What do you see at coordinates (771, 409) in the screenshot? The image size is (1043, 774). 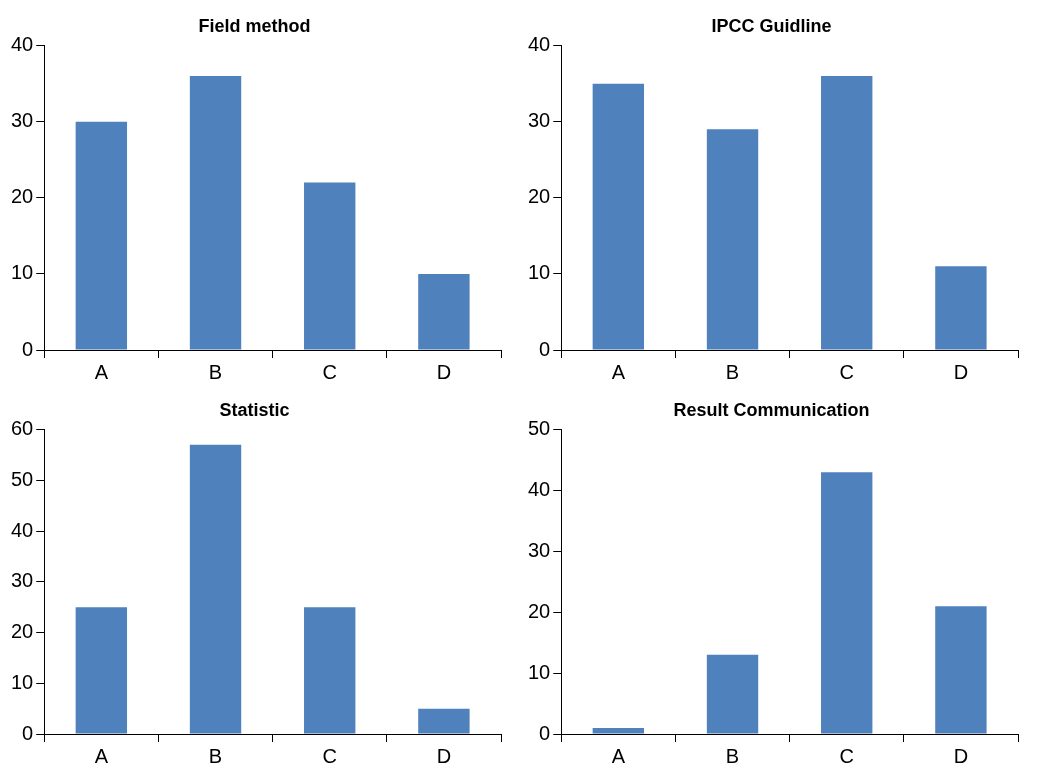 I see `chart-title: Result Communication` at bounding box center [771, 409].